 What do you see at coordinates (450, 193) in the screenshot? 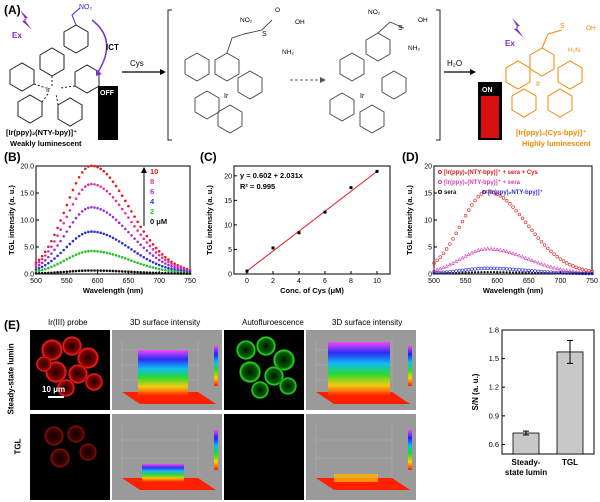
I see `legend-2: sera` at bounding box center [450, 193].